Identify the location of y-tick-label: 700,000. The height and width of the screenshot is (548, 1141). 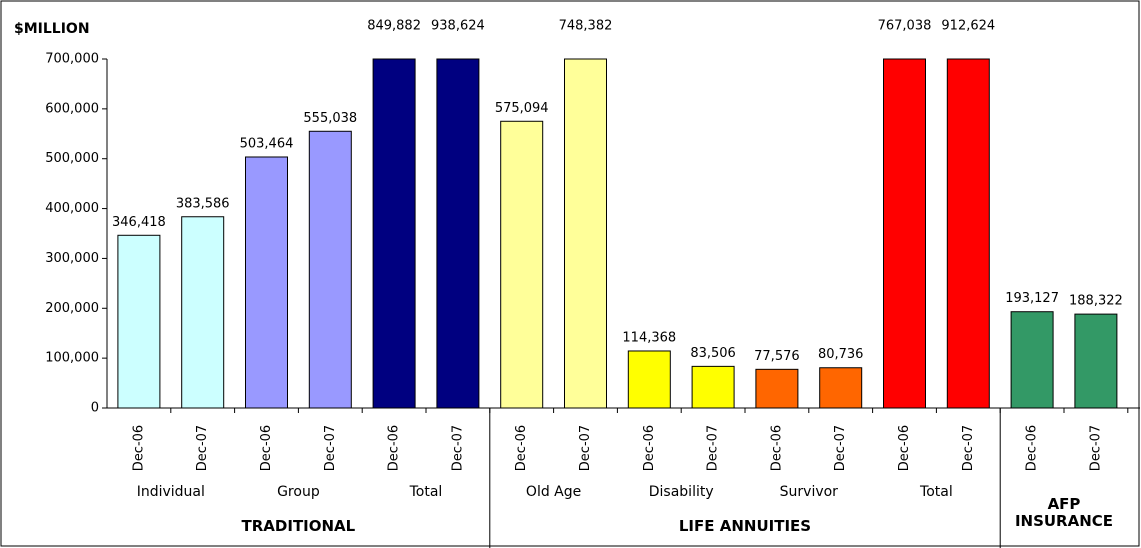
(72, 59).